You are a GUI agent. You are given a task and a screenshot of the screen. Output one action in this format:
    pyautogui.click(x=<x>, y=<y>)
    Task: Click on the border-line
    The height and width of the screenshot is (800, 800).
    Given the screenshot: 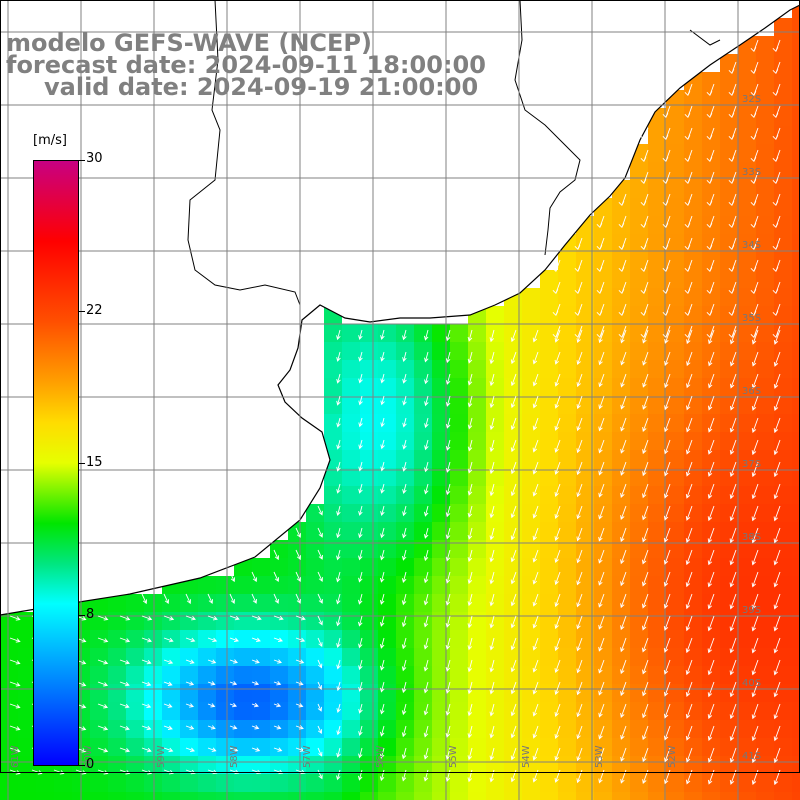 What is the action you would take?
    pyautogui.click(x=547, y=128)
    